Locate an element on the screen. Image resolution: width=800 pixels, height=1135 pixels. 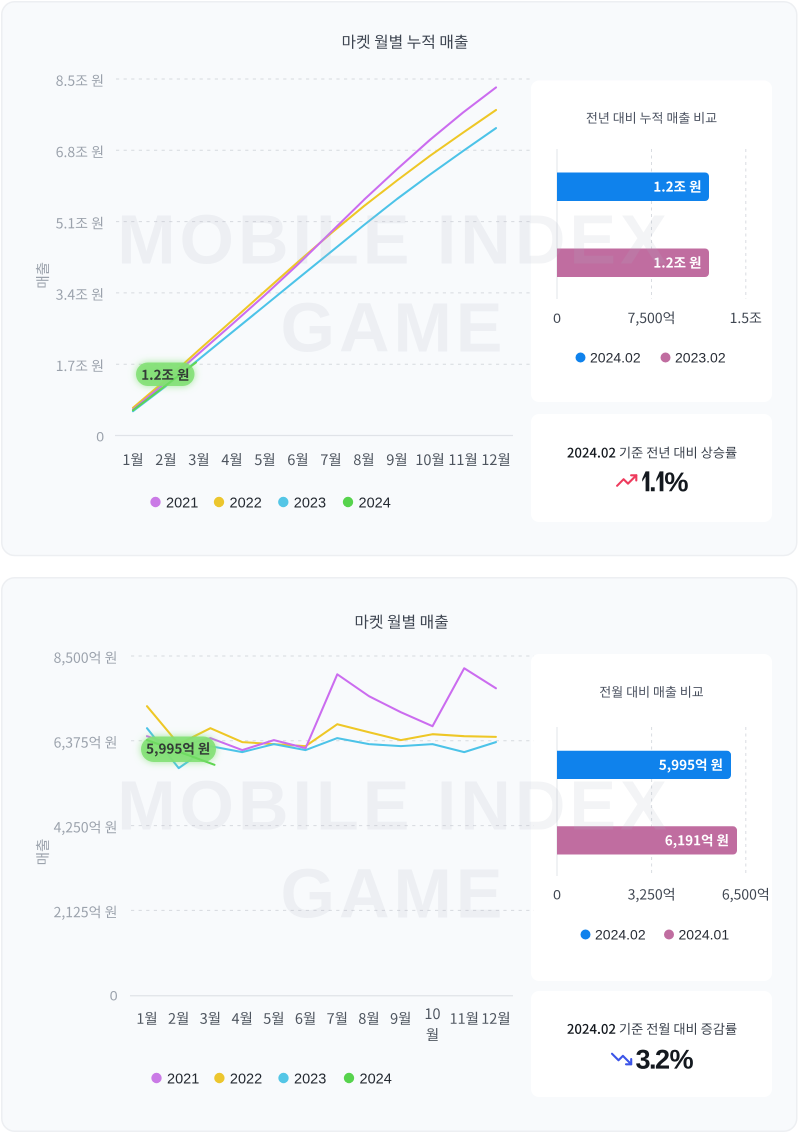
svg-text: 2023.02 is located at coordinates (700, 357).